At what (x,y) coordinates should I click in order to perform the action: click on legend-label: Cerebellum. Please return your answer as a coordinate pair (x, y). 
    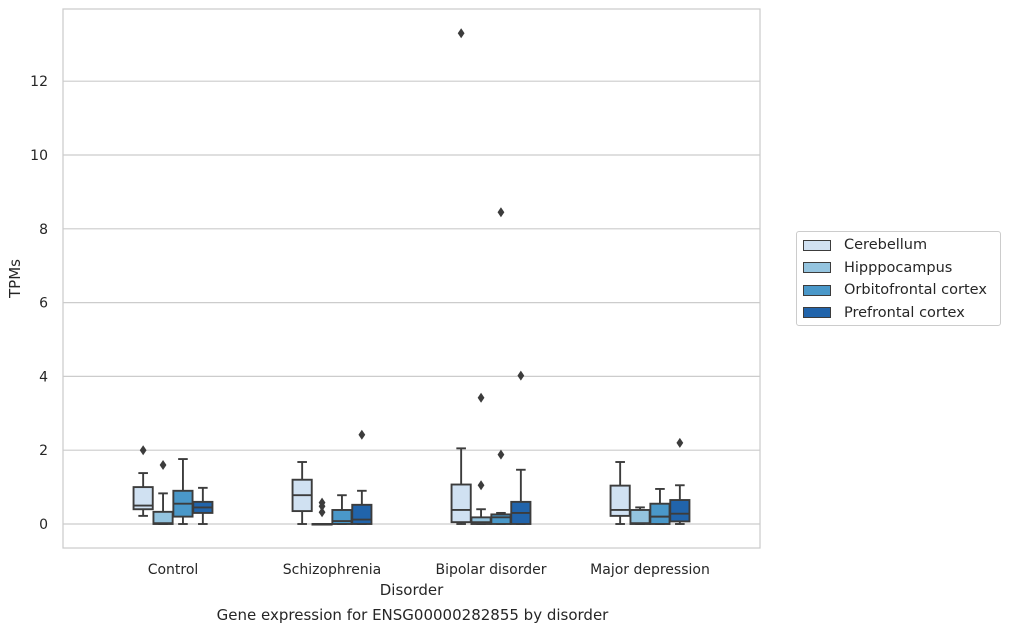
    Looking at the image, I should click on (886, 245).